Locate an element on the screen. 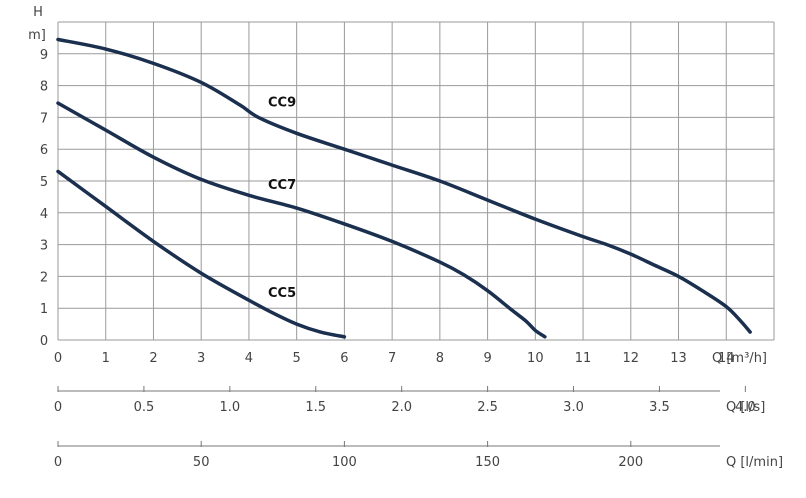  x-axis-lmin: 0 50 100 150 200 Q [l/min] is located at coordinates (418, 455).